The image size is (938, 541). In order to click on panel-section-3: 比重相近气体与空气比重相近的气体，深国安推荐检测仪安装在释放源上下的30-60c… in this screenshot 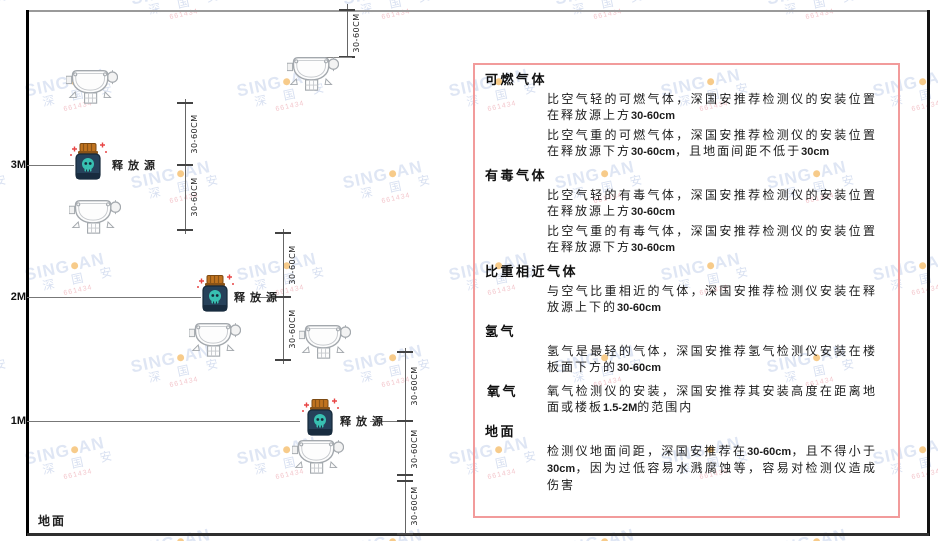, I will do `click(686, 289)`.